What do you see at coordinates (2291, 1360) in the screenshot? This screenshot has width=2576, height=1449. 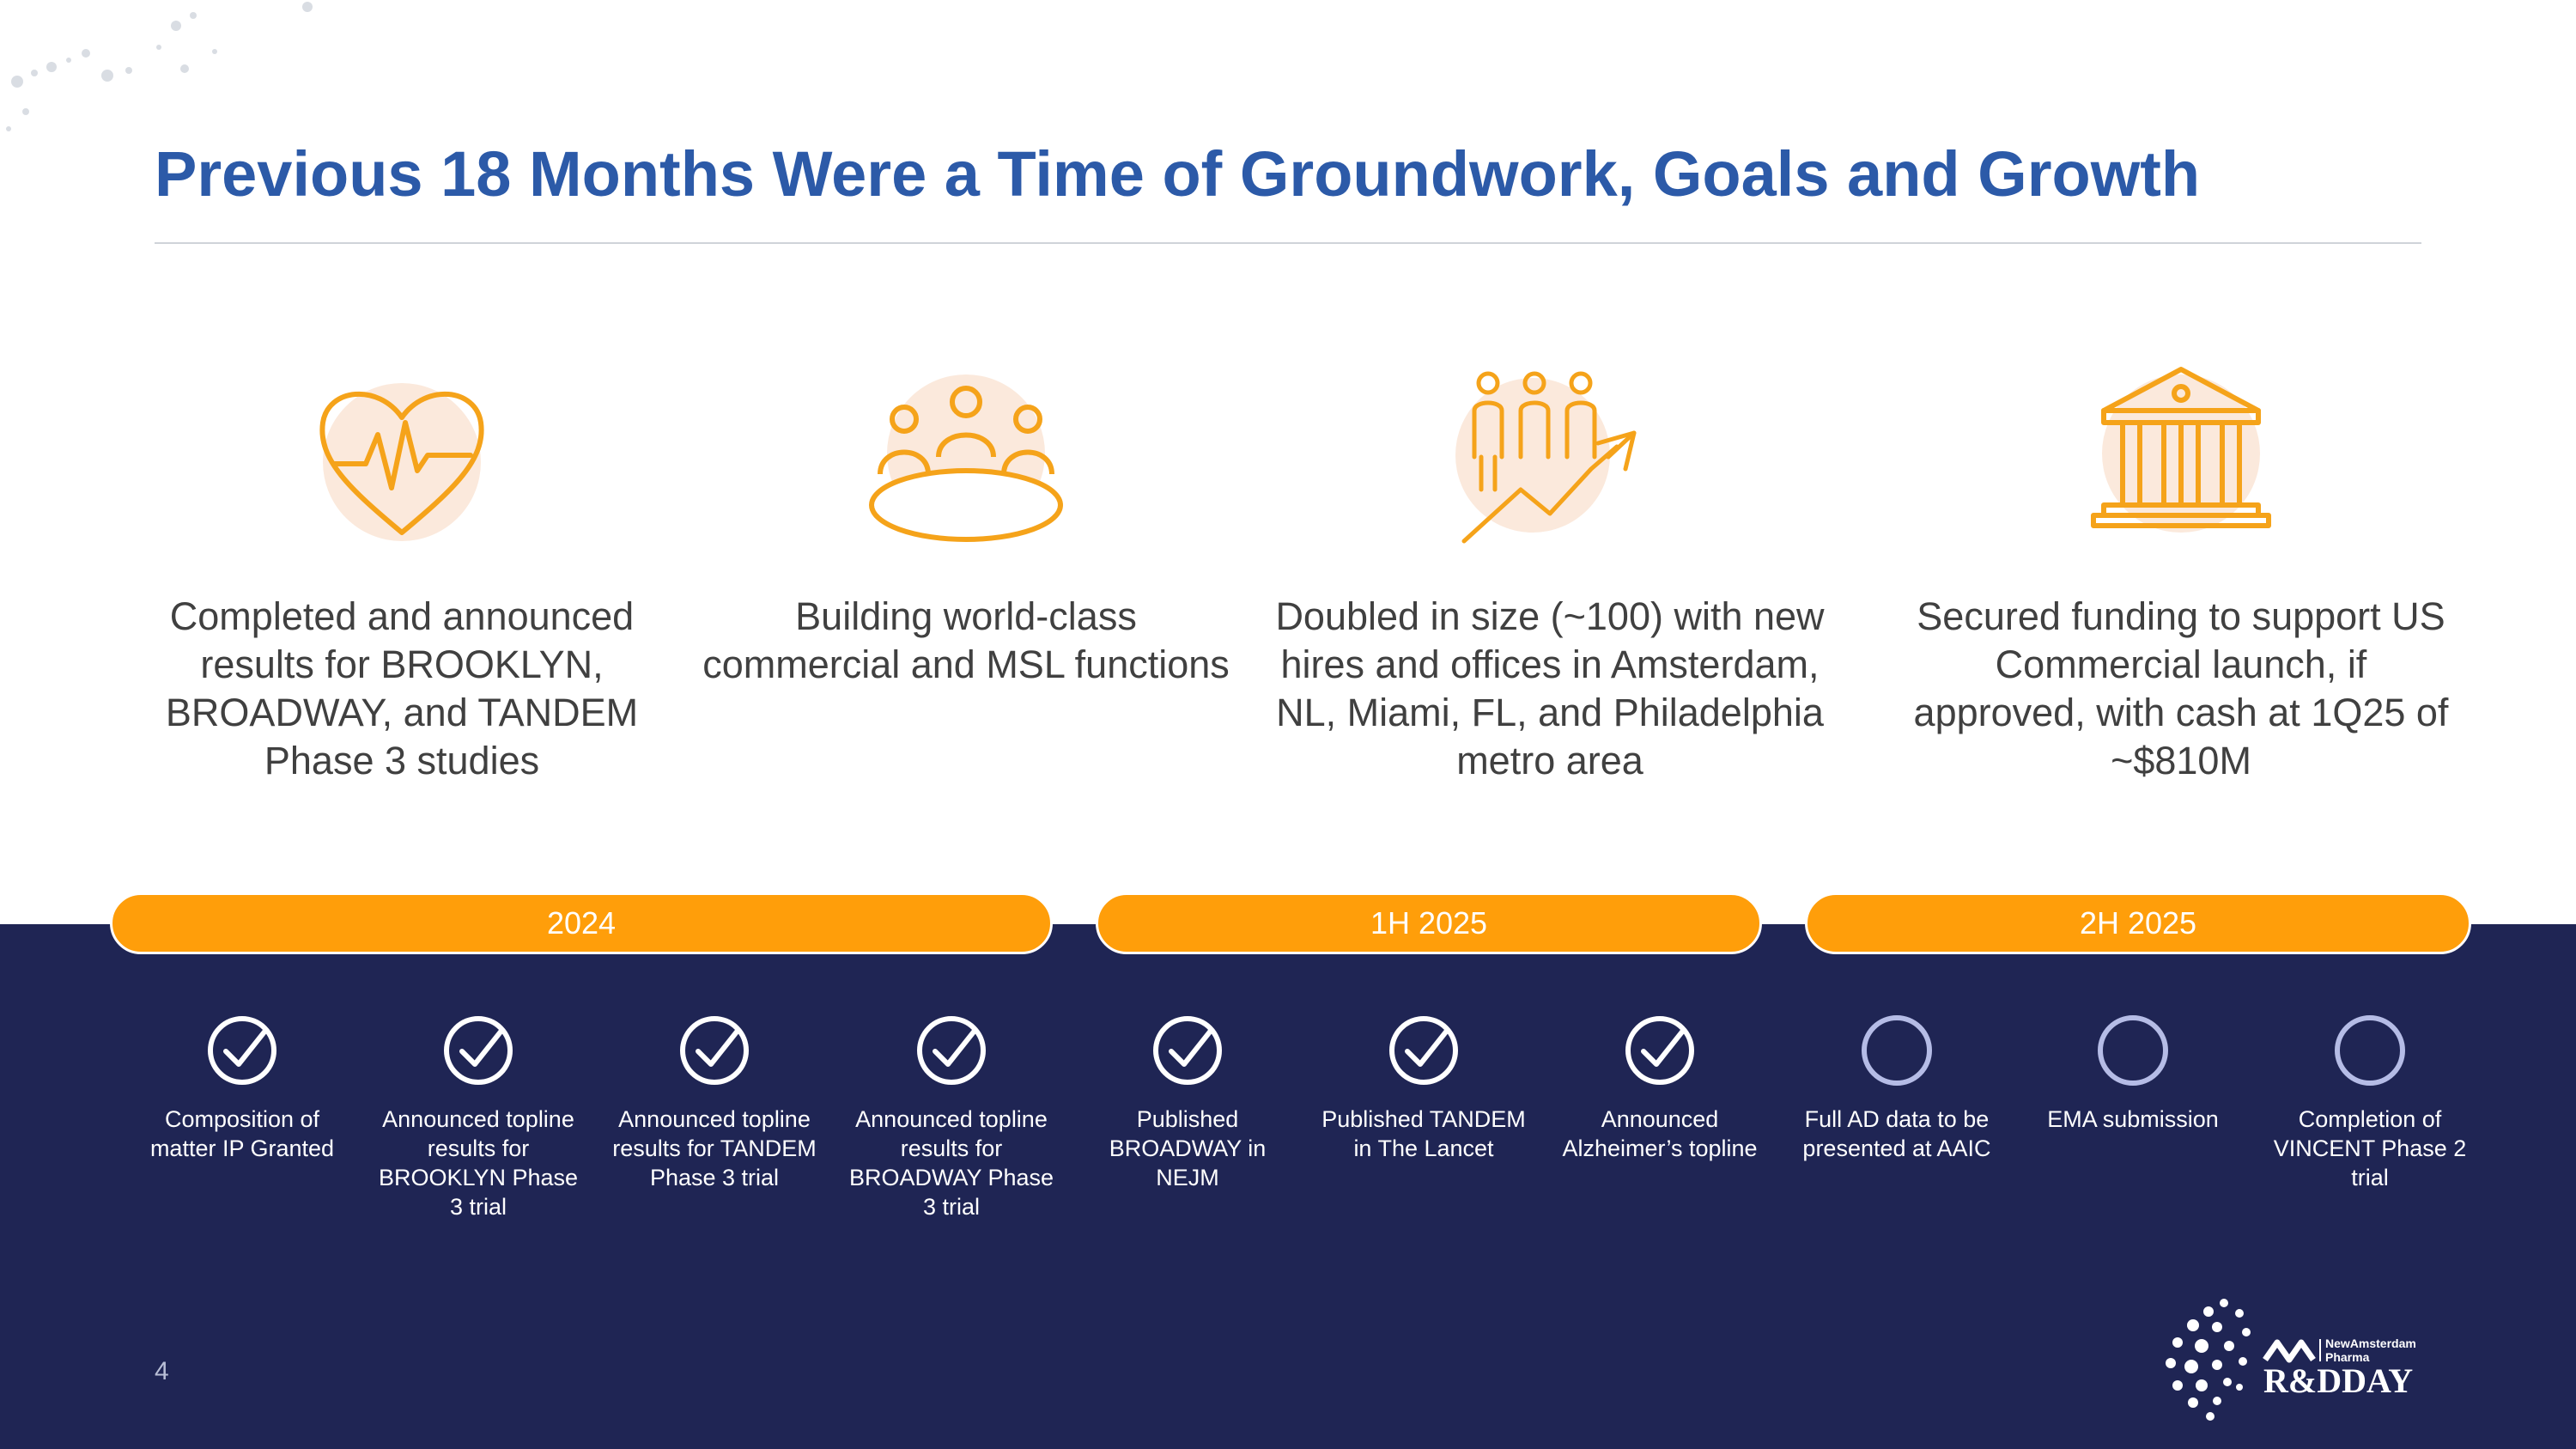 I see `newamsterdam-logo: NewAmsterdam Pharma R&DDAY` at bounding box center [2291, 1360].